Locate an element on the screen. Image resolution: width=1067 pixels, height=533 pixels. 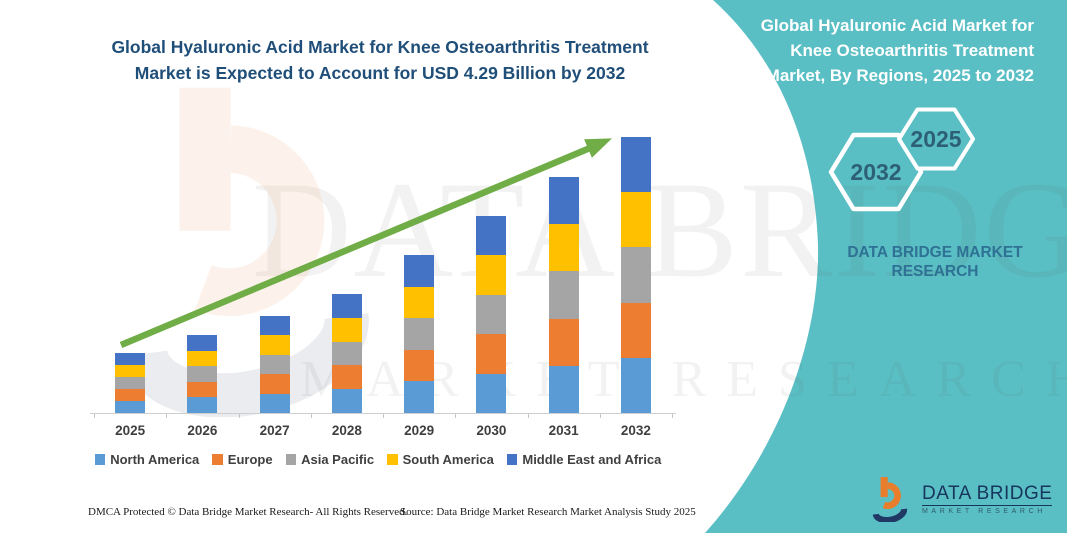
bar-column-2032 is located at coordinates (636, 274).